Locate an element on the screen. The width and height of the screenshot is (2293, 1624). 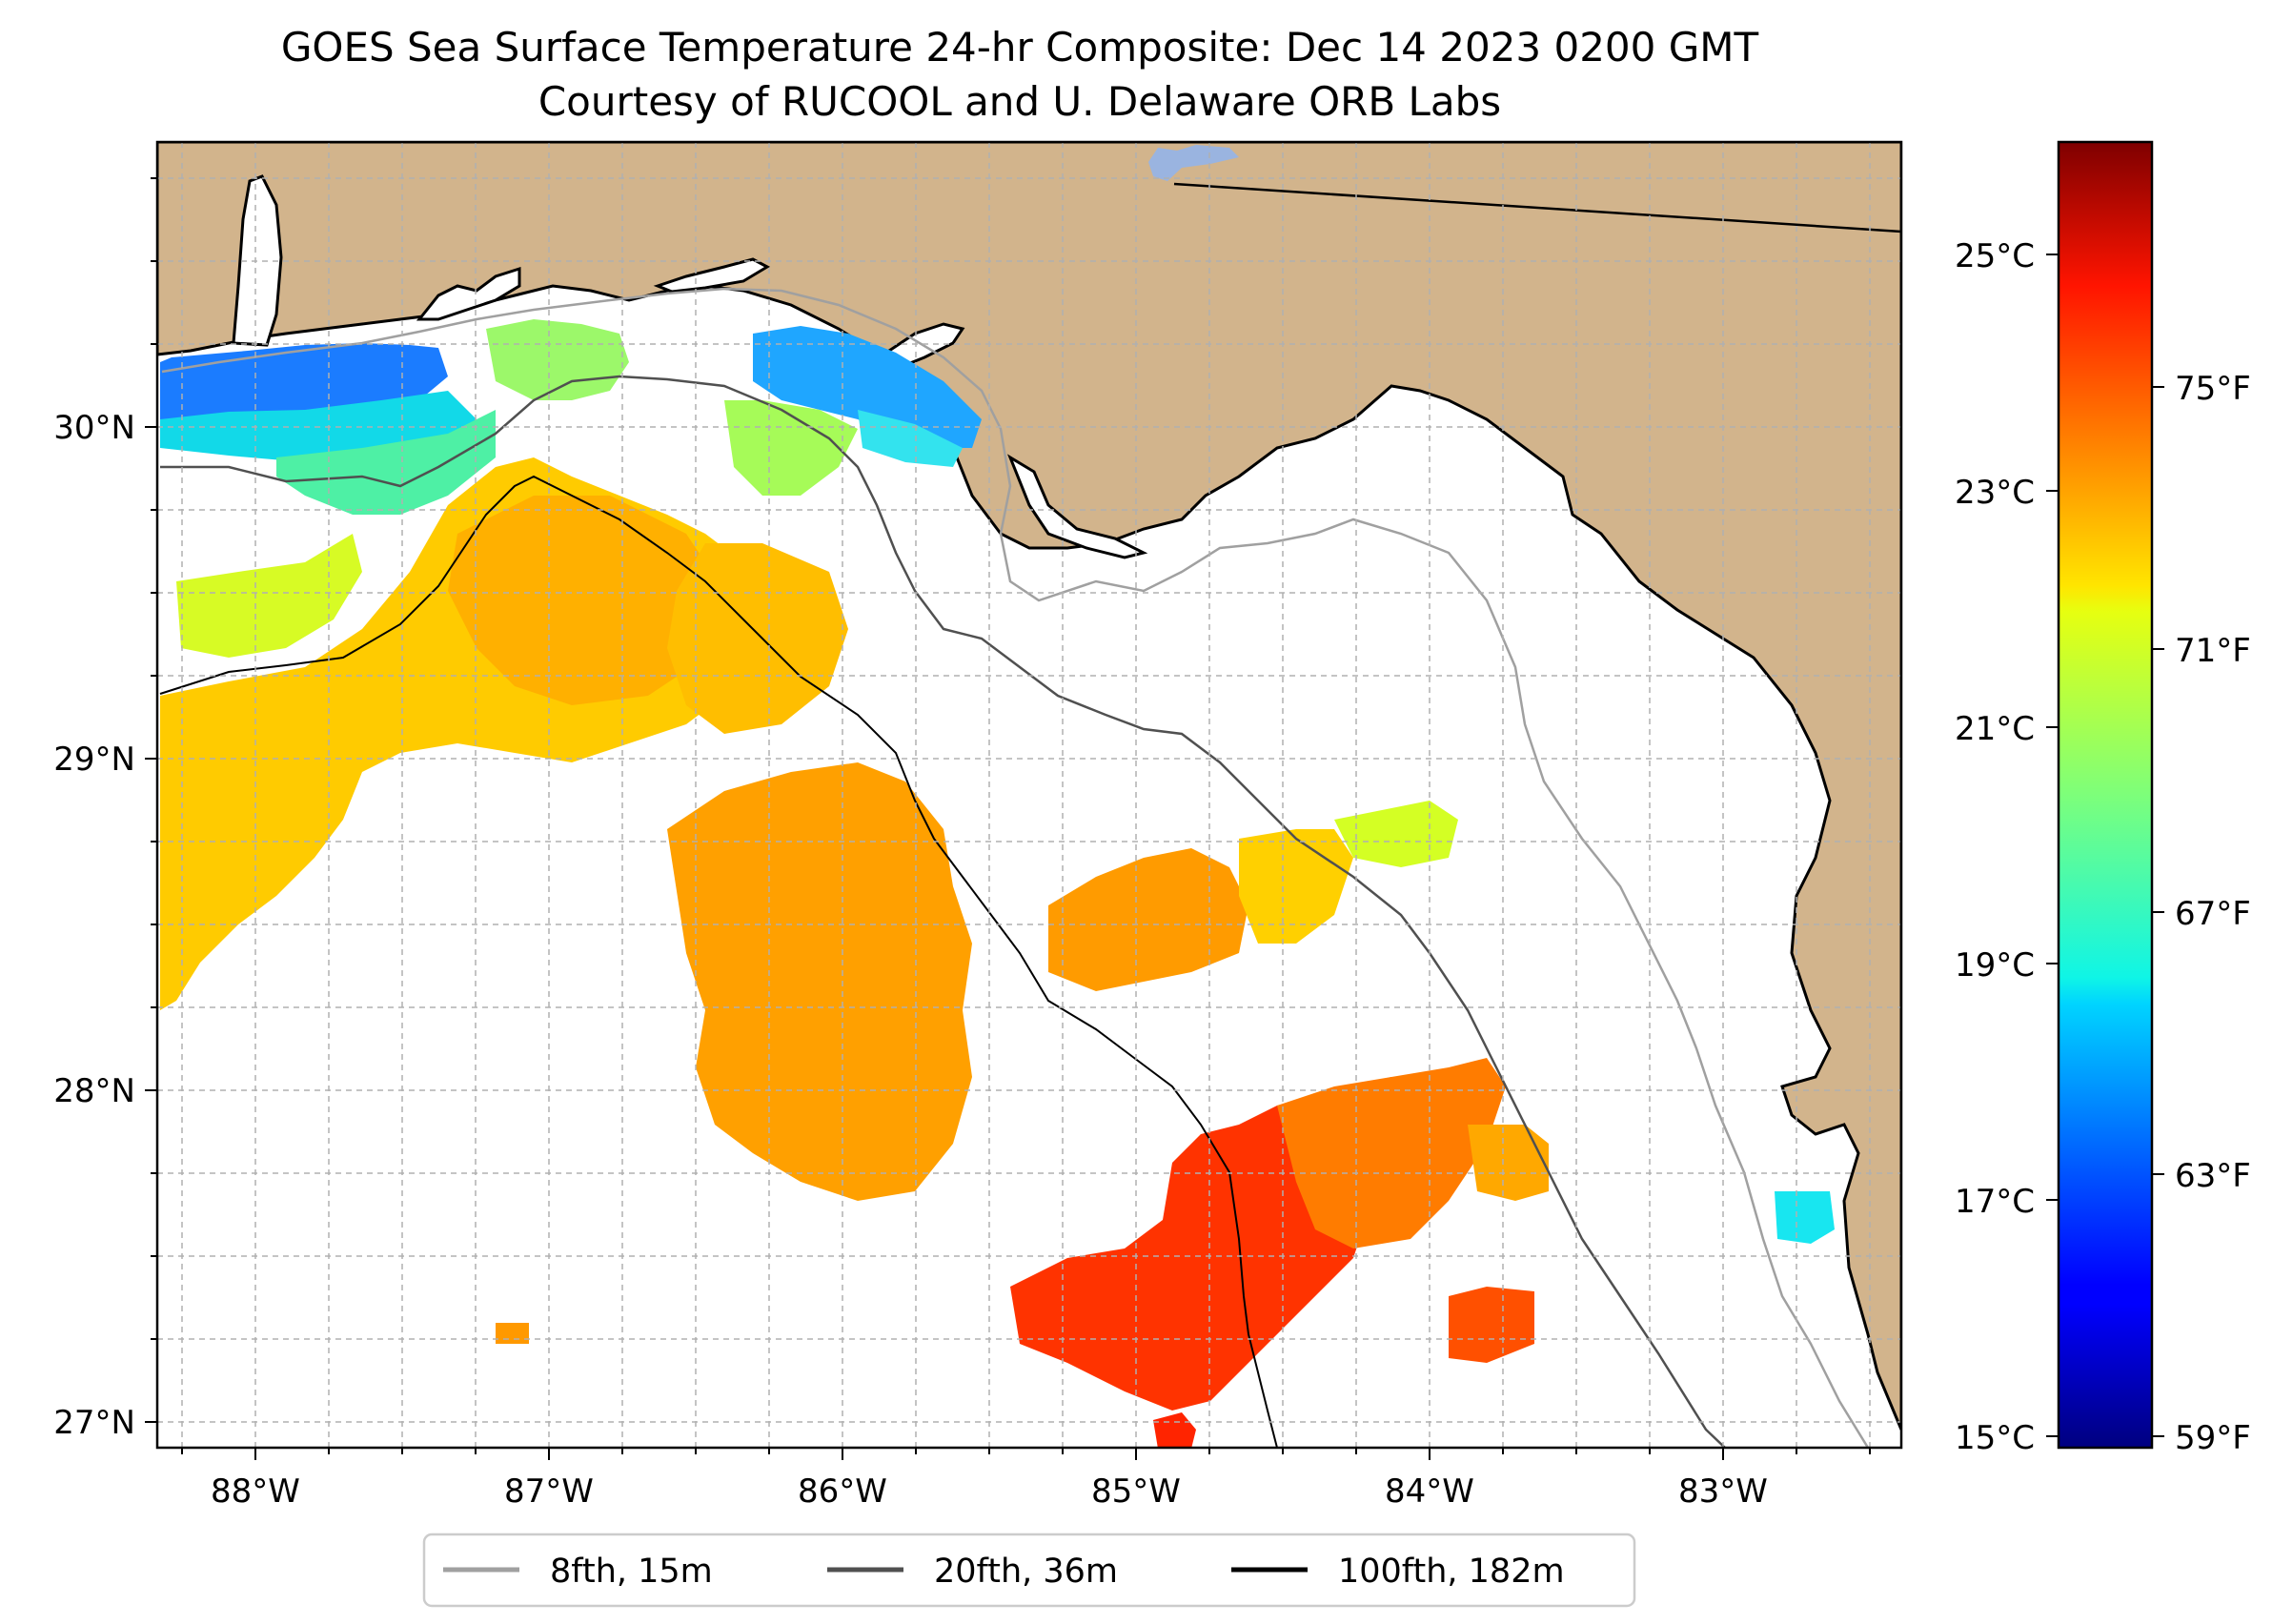
sst-patch-se-red is located at coordinates (1492, 1325).